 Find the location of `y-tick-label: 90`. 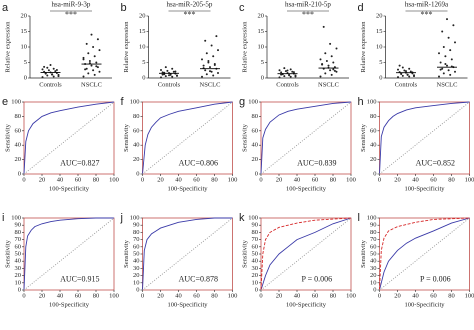

y-tick-label: 90 is located at coordinates (373, 225).